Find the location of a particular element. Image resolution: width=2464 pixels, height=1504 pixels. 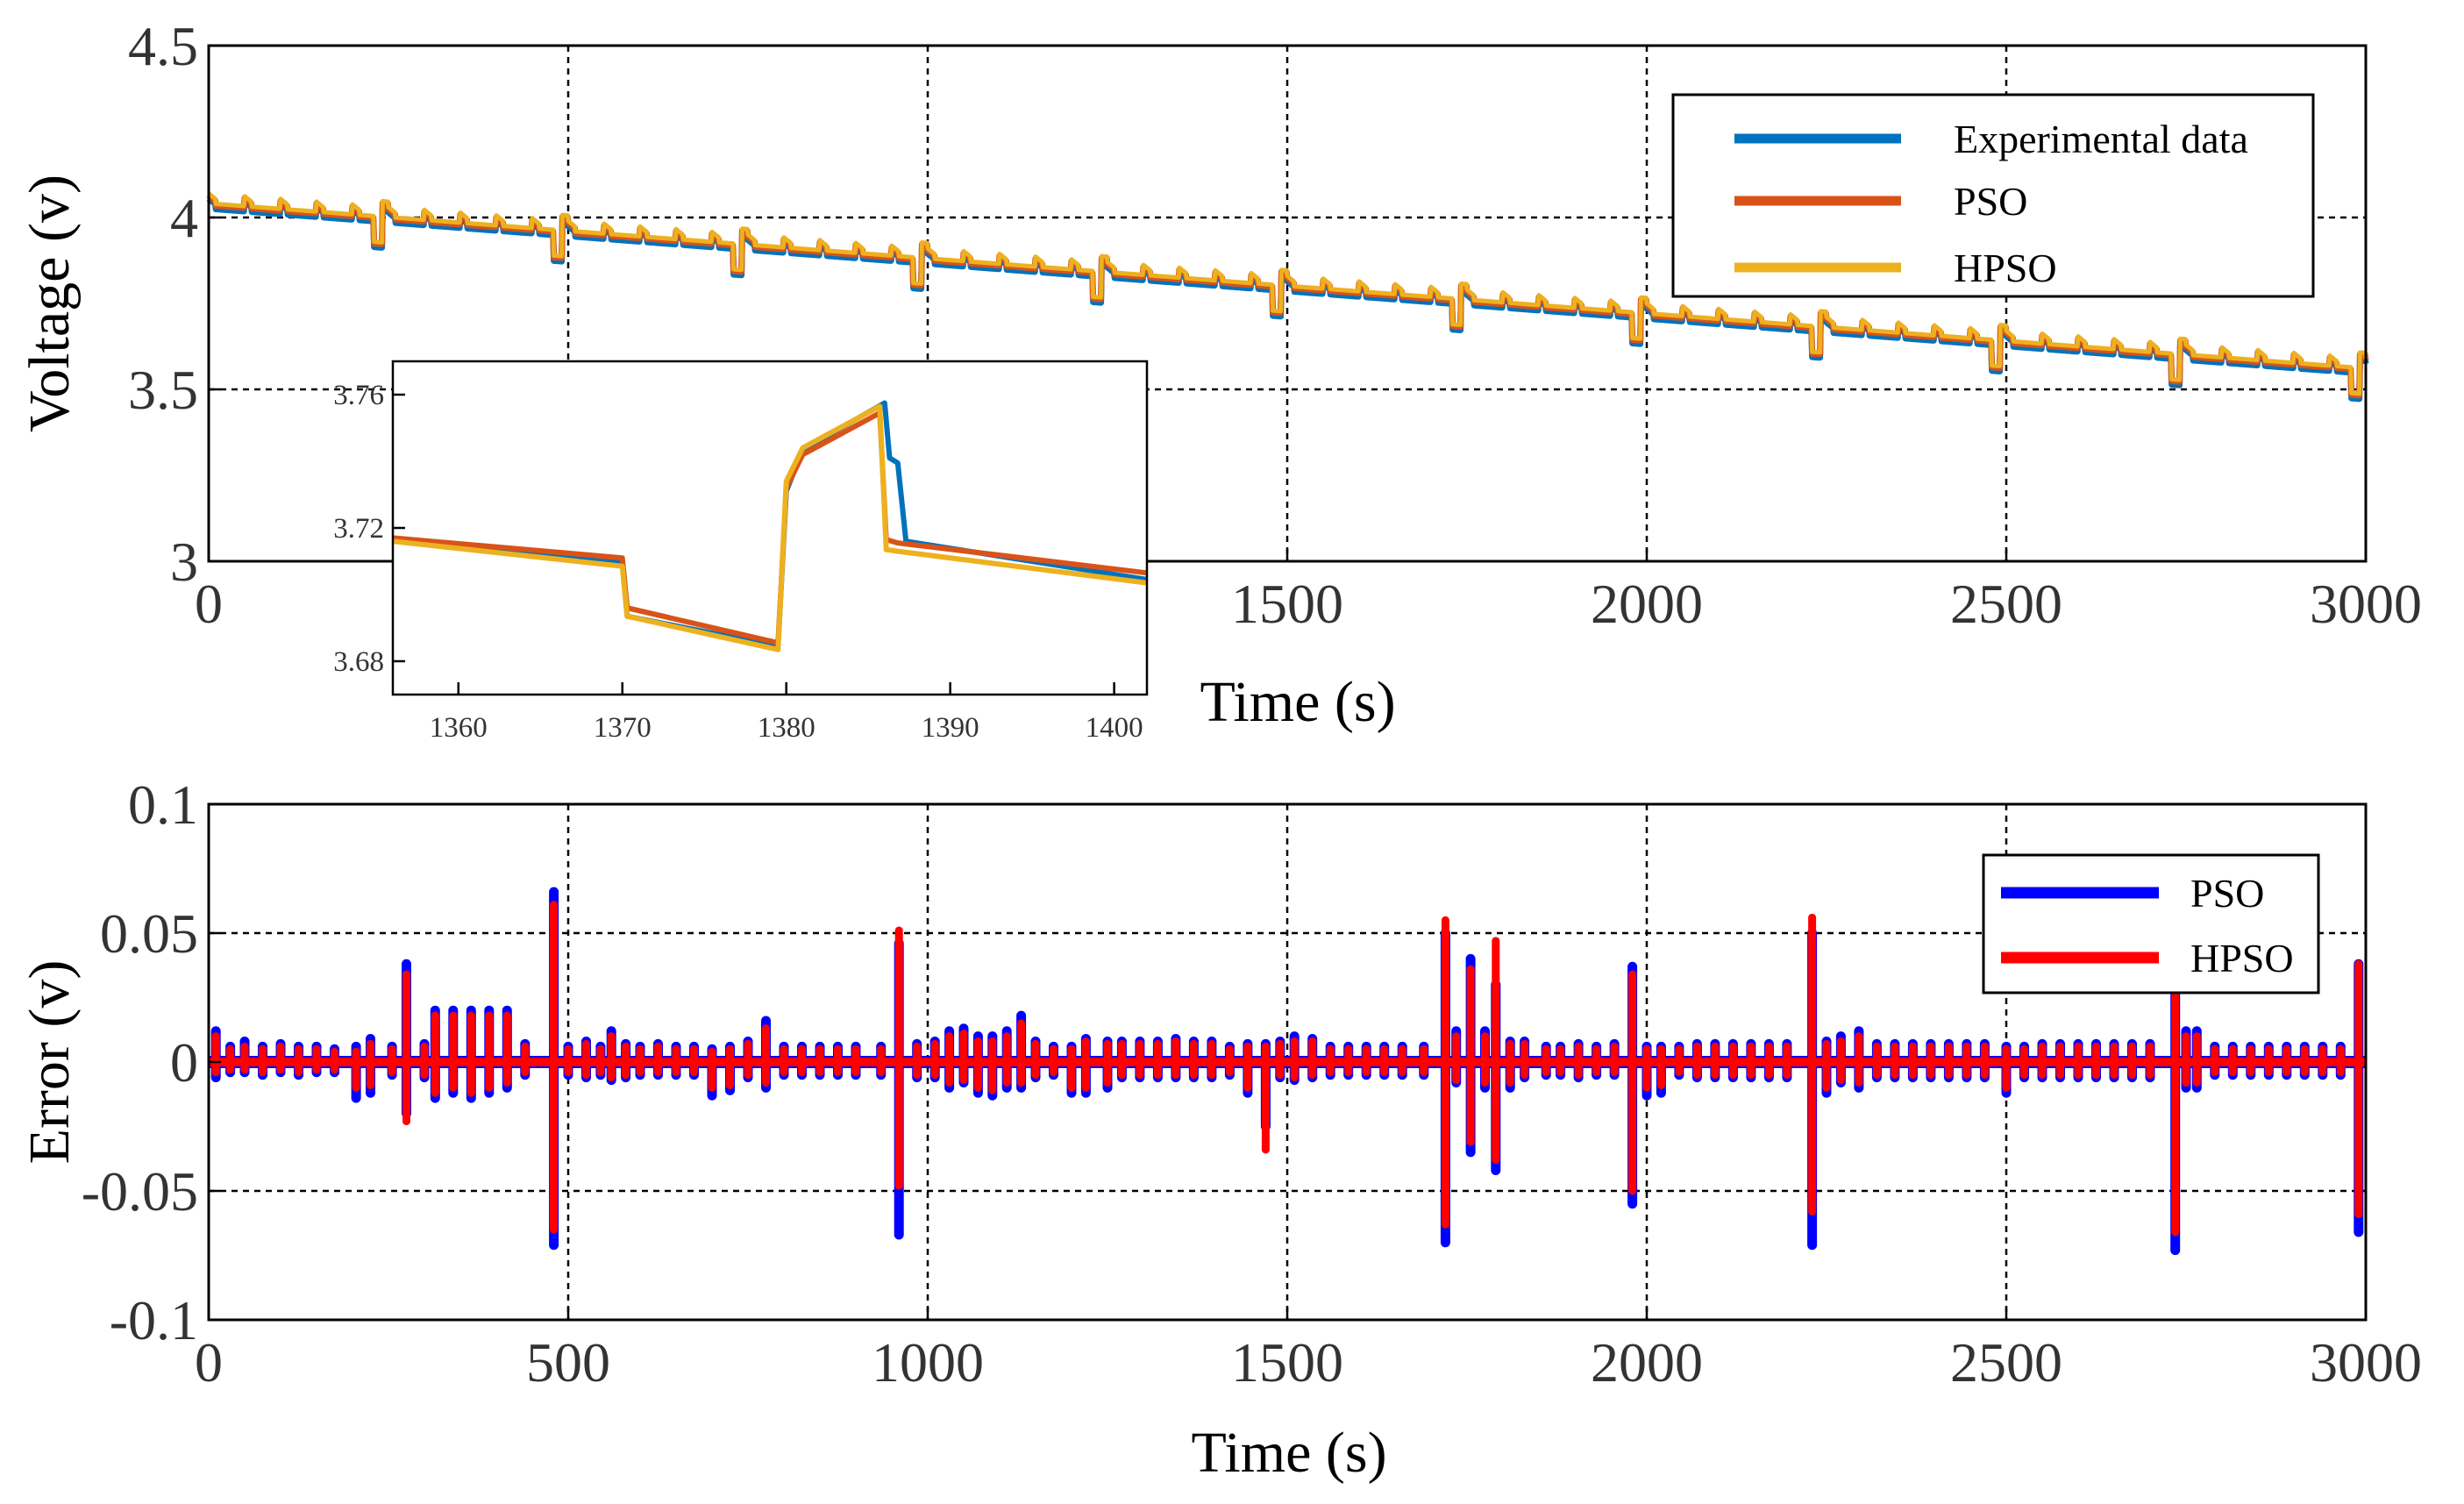

inset-xtick-label-1380: 1380 is located at coordinates (787, 728).